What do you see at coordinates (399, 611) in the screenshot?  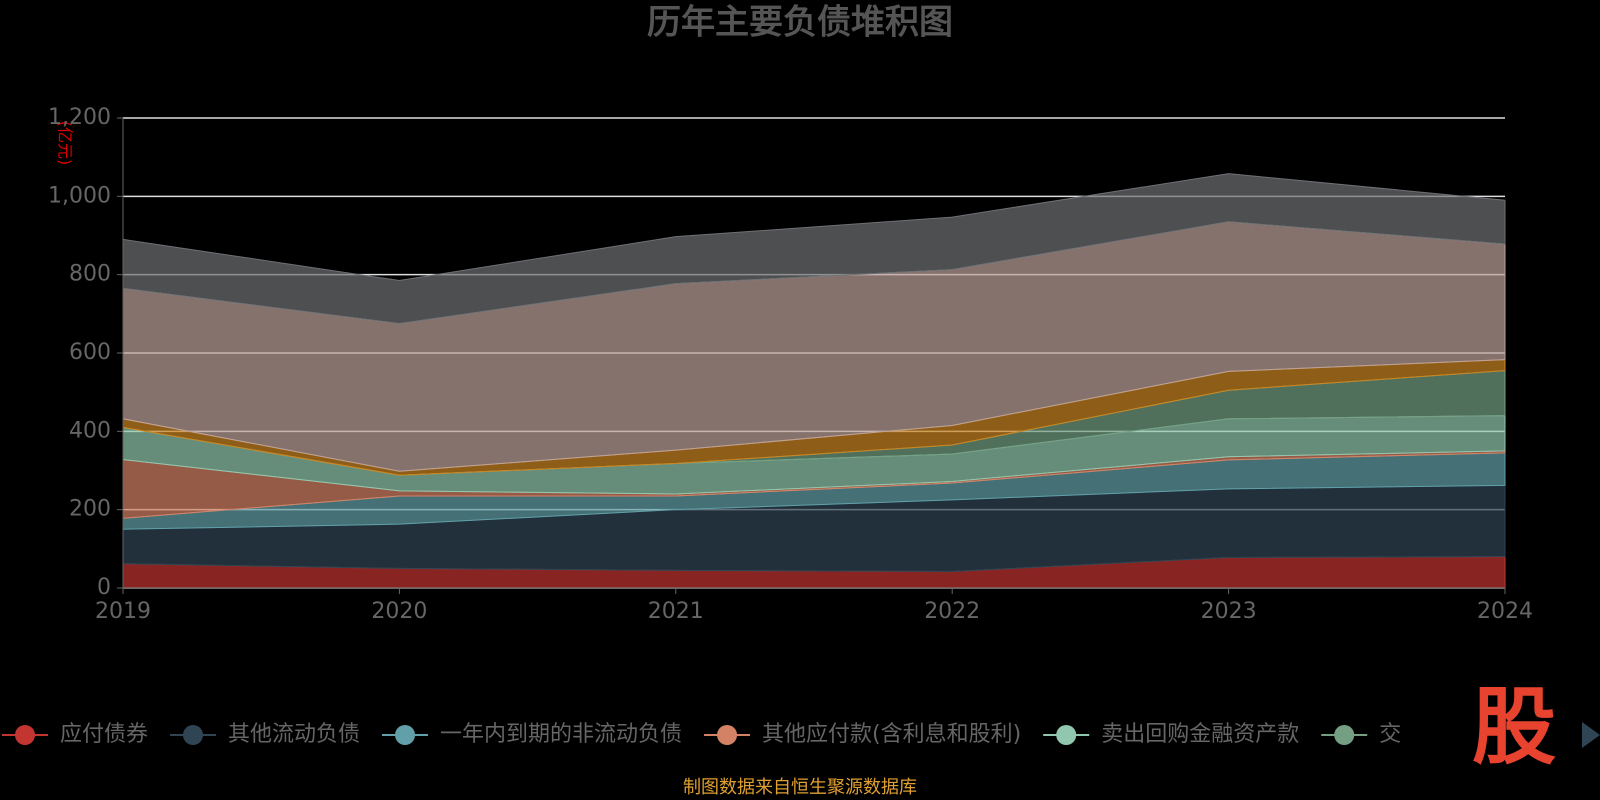 I see `x-tick-label: 2020` at bounding box center [399, 611].